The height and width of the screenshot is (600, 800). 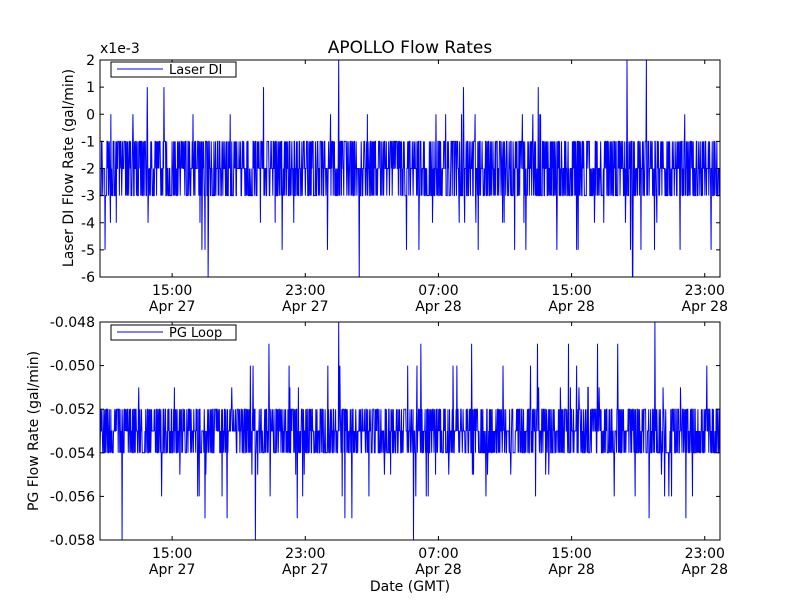 I want to click on laser-di-legend-label: Laser DI, so click(x=195, y=70).